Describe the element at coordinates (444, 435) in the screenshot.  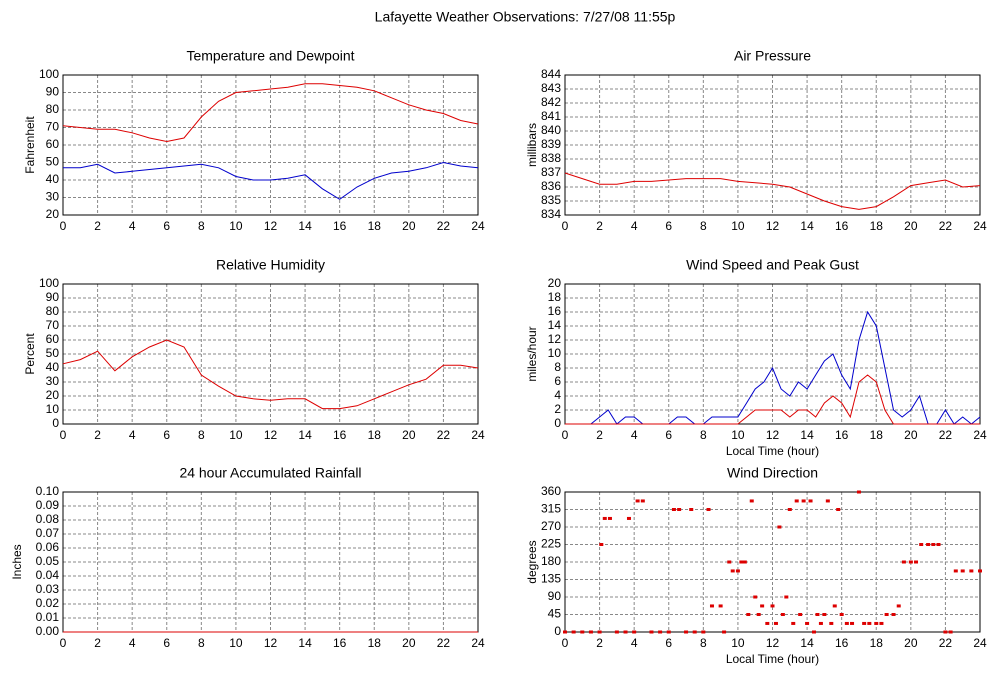
I see `x-tick-label: 22` at that location.